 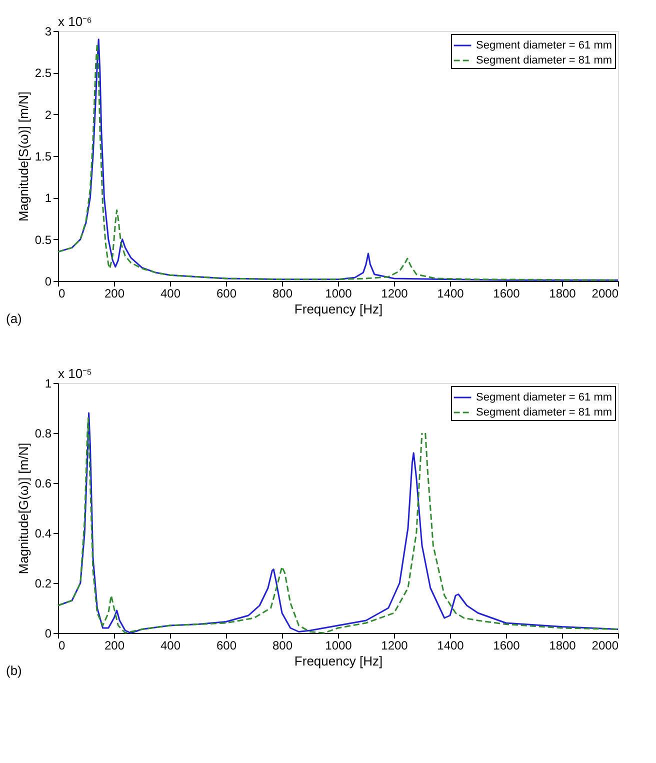 I want to click on text: (b), so click(x=14, y=670).